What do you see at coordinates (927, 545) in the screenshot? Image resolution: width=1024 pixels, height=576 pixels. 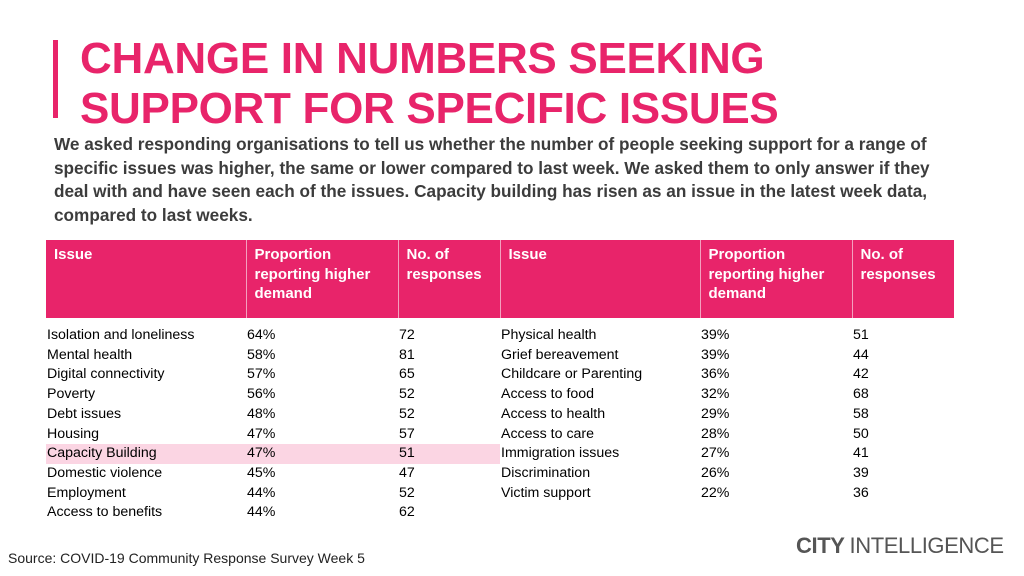 I see `logo-word-intelligence: INTELLIGENCE` at bounding box center [927, 545].